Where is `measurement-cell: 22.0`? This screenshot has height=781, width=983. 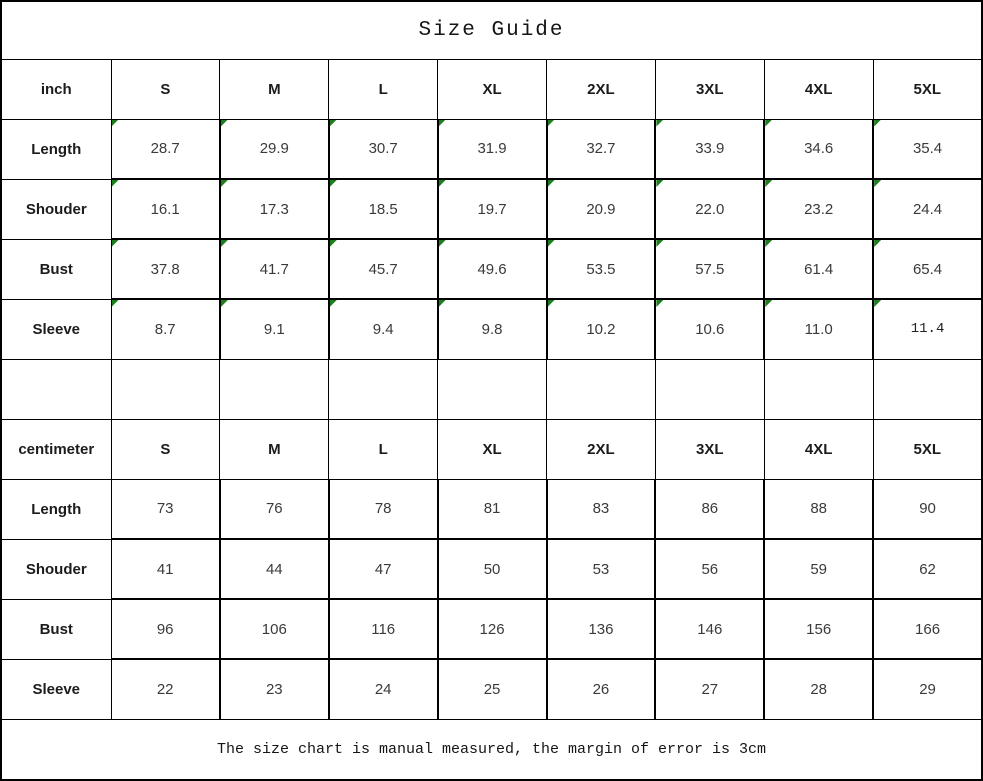
measurement-cell: 22.0 is located at coordinates (709, 209).